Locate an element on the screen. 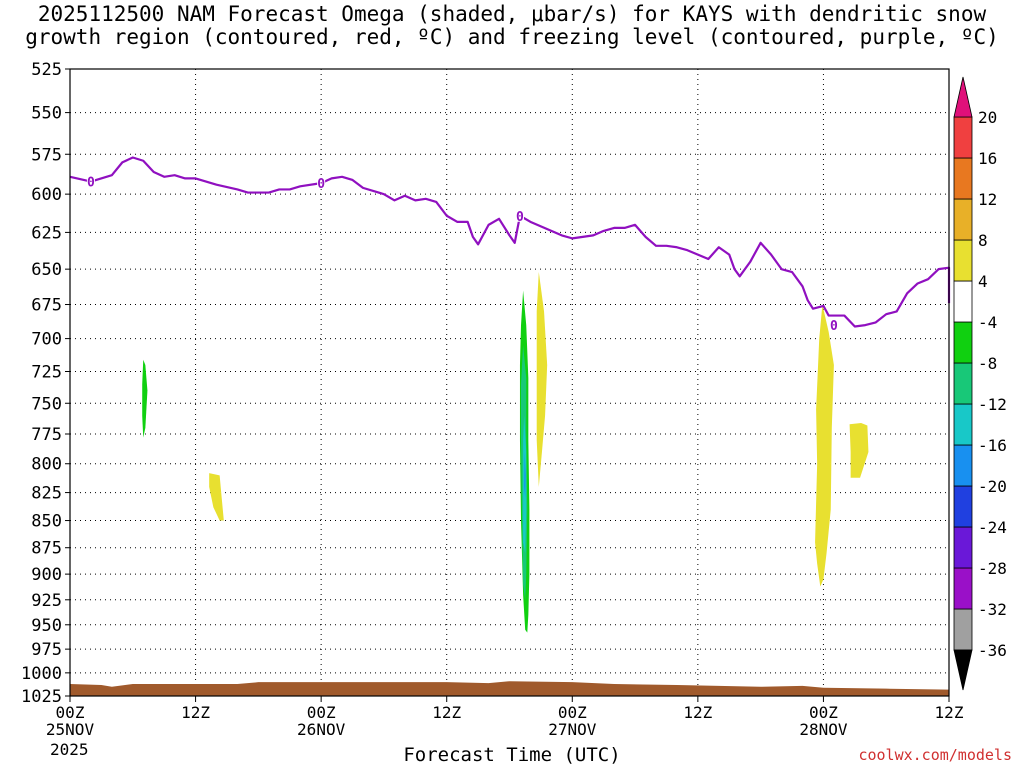  y-tick-label: 850 is located at coordinates (46, 522).